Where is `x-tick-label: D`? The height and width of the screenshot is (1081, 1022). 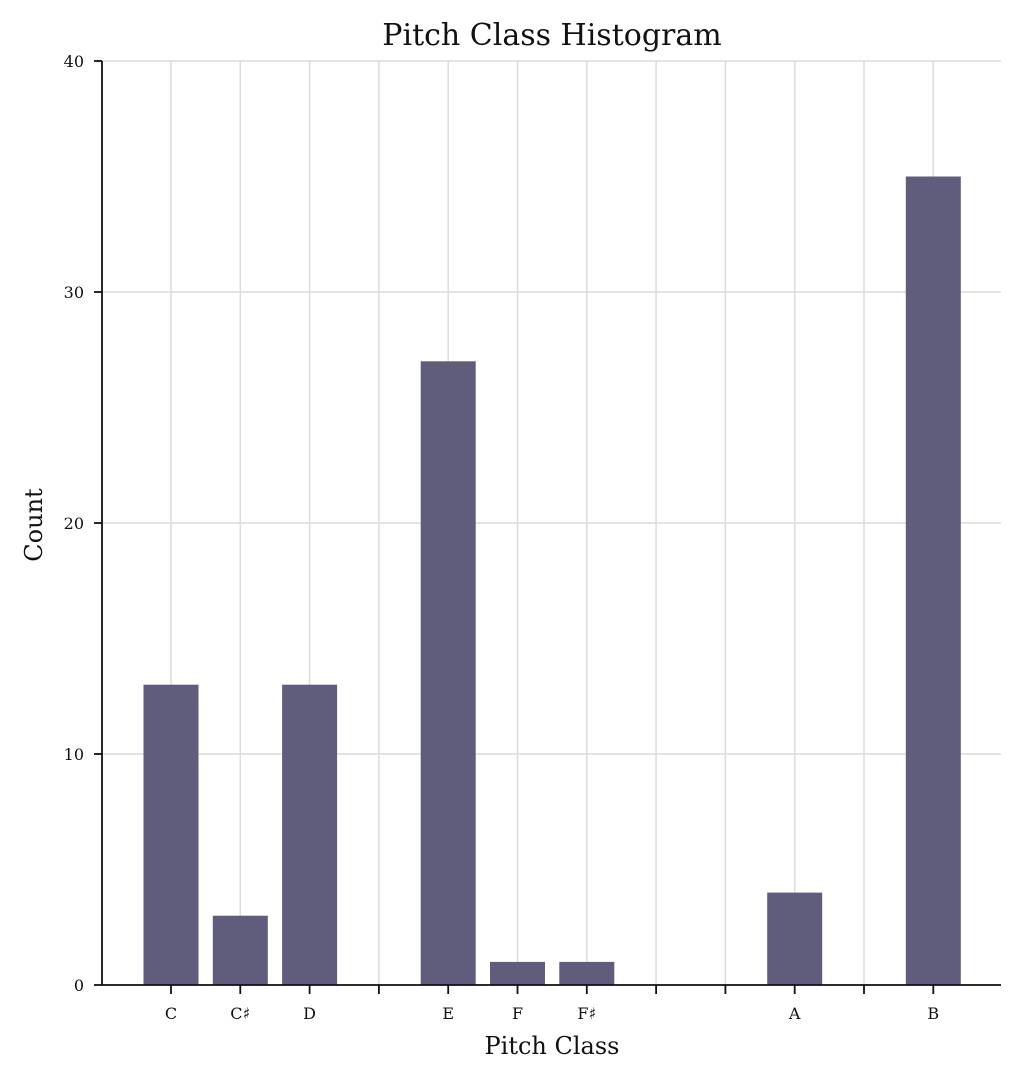 x-tick-label: D is located at coordinates (309, 1013).